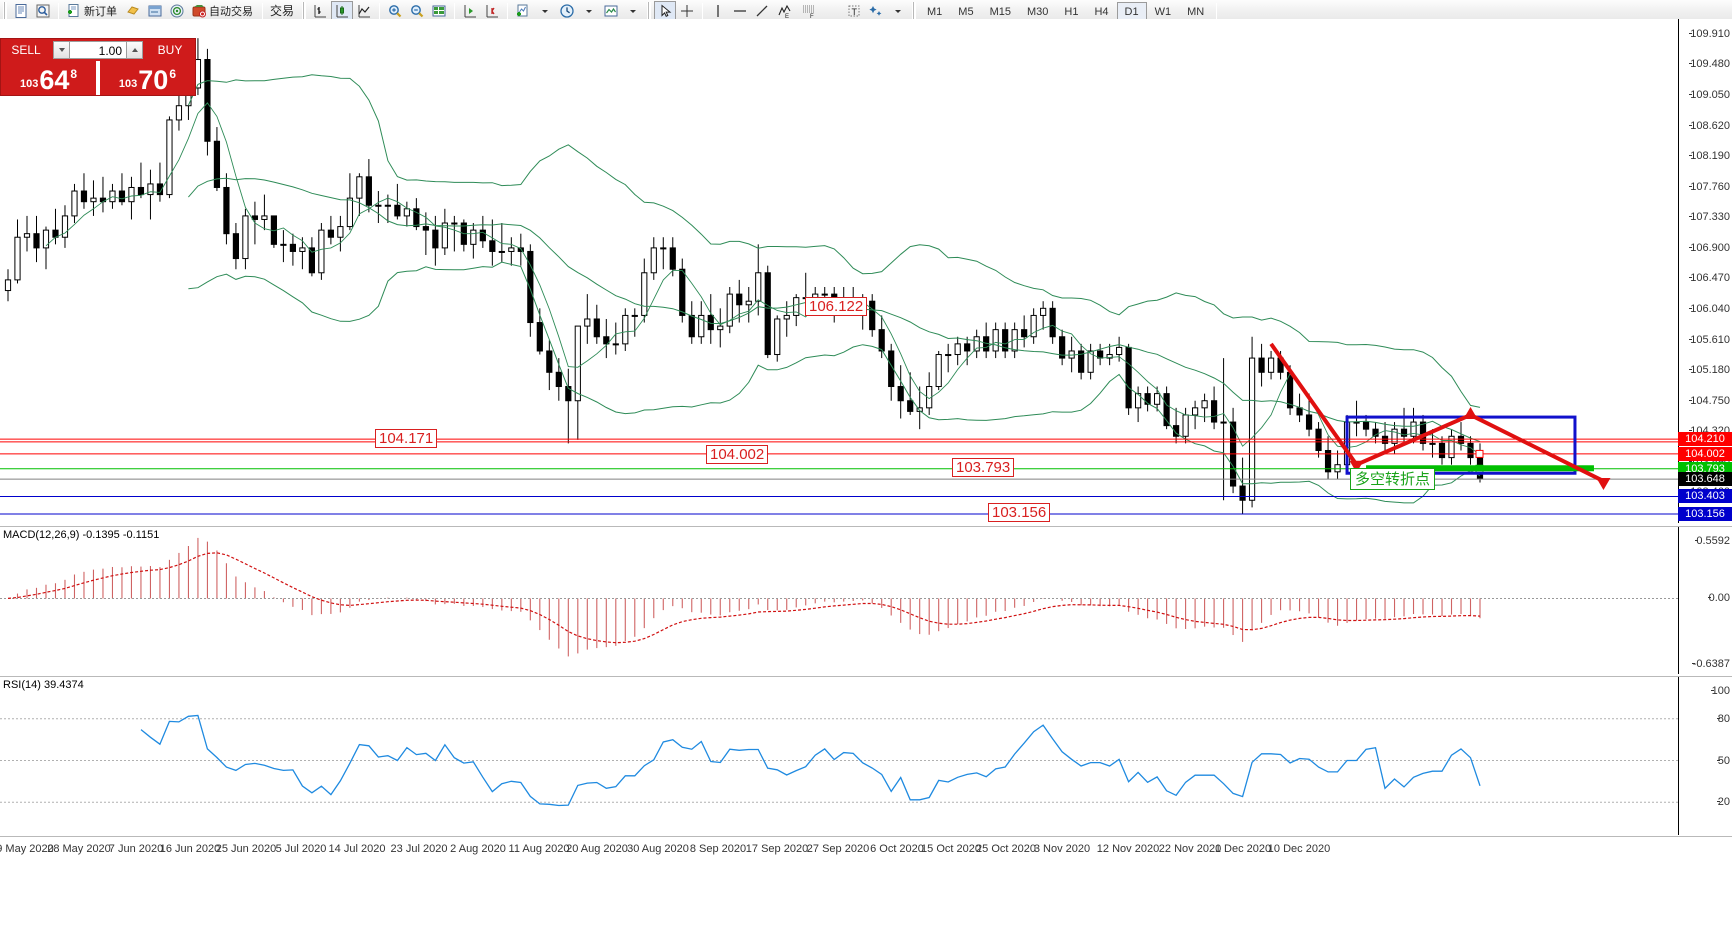 The width and height of the screenshot is (1732, 943). I want to click on price-divider, so click(98, 78).